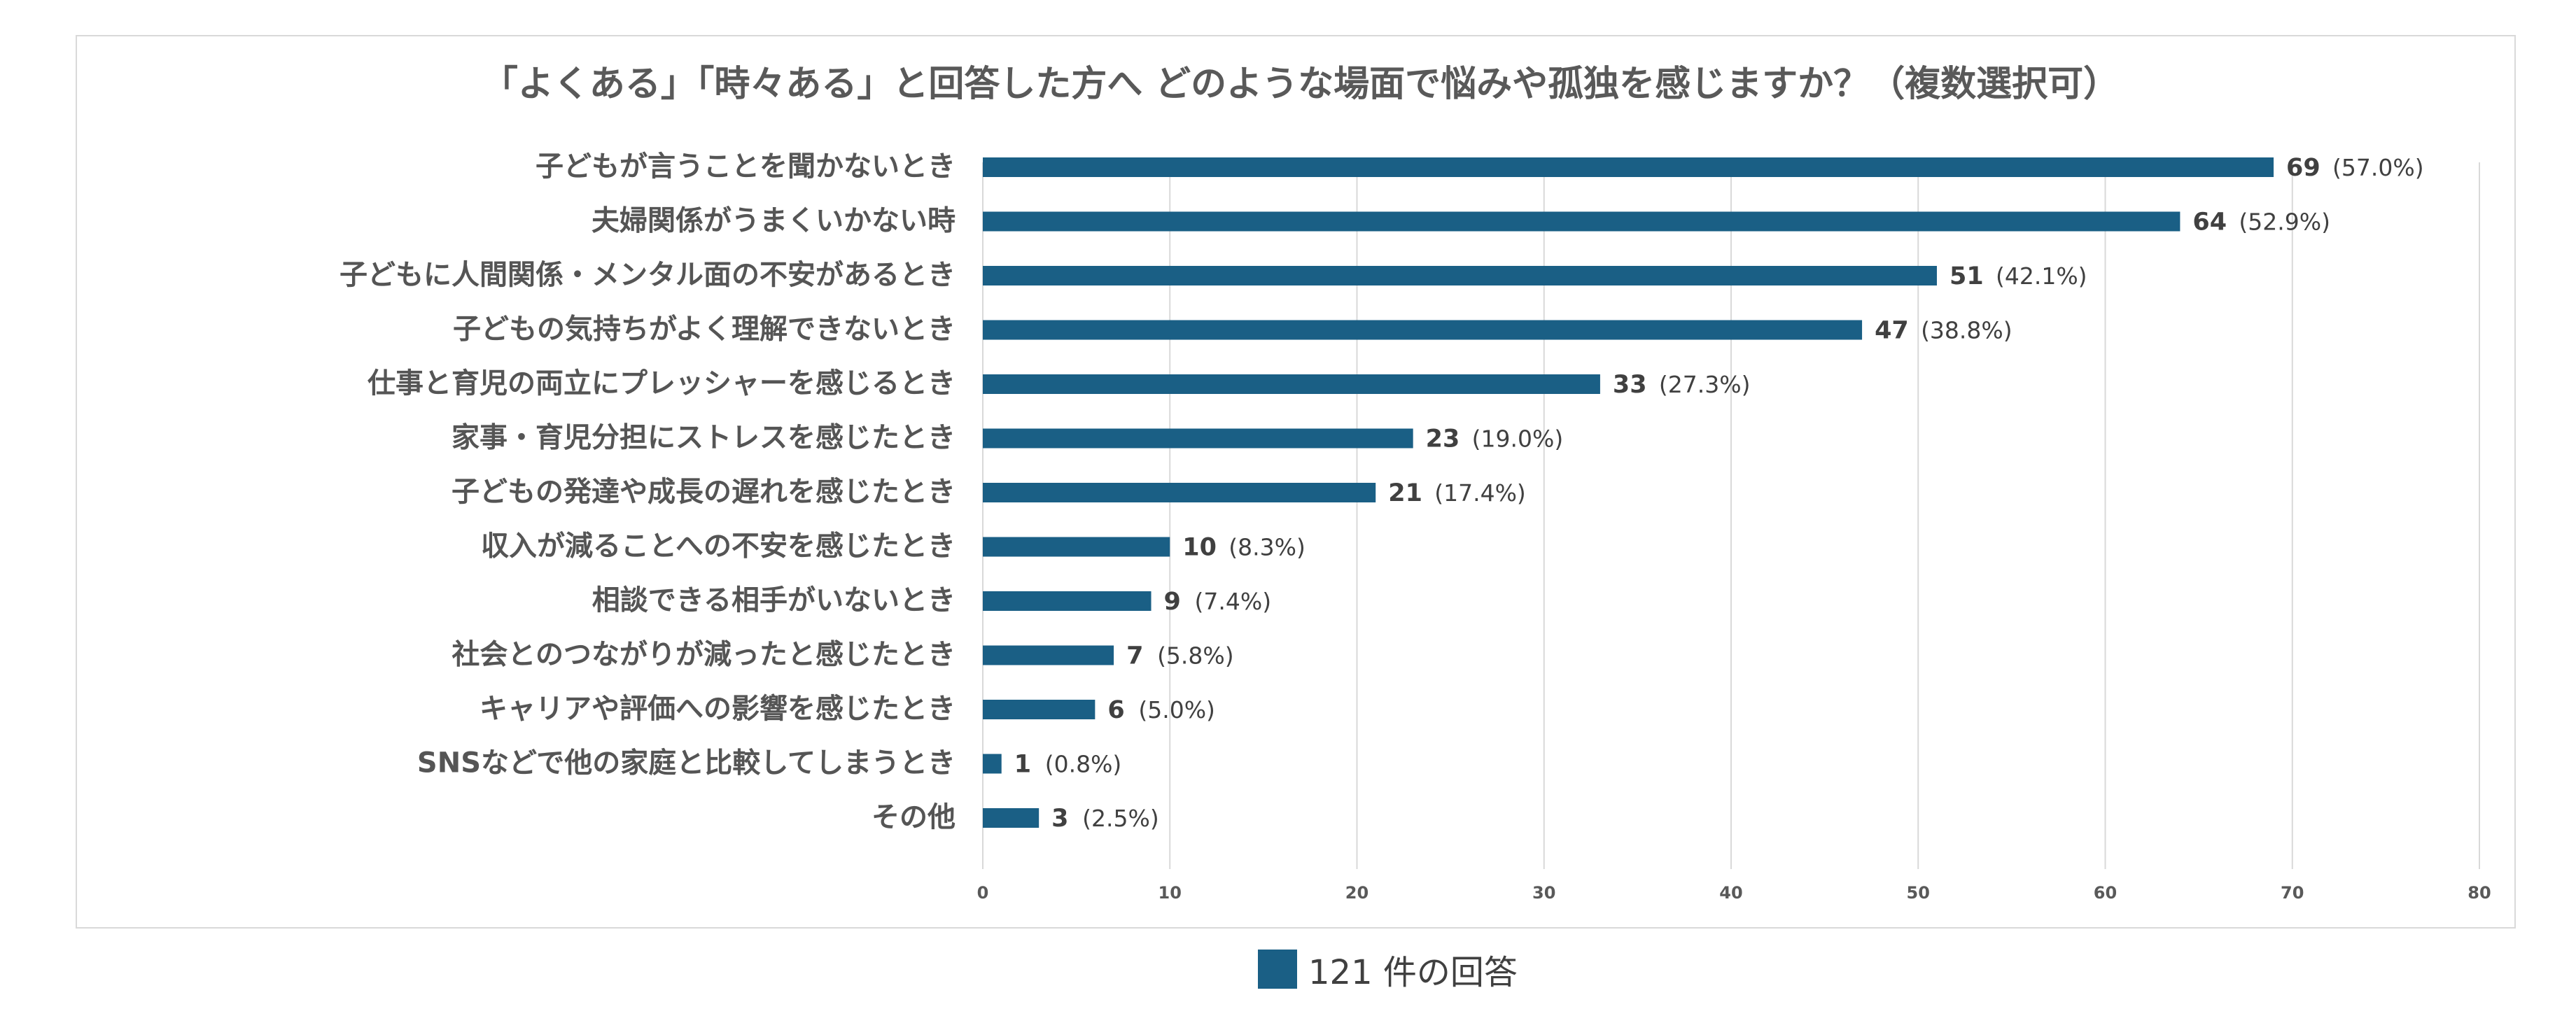 Image resolution: width=2576 pixels, height=1016 pixels. What do you see at coordinates (1892, 331) in the screenshot?
I see `value-label: 47` at bounding box center [1892, 331].